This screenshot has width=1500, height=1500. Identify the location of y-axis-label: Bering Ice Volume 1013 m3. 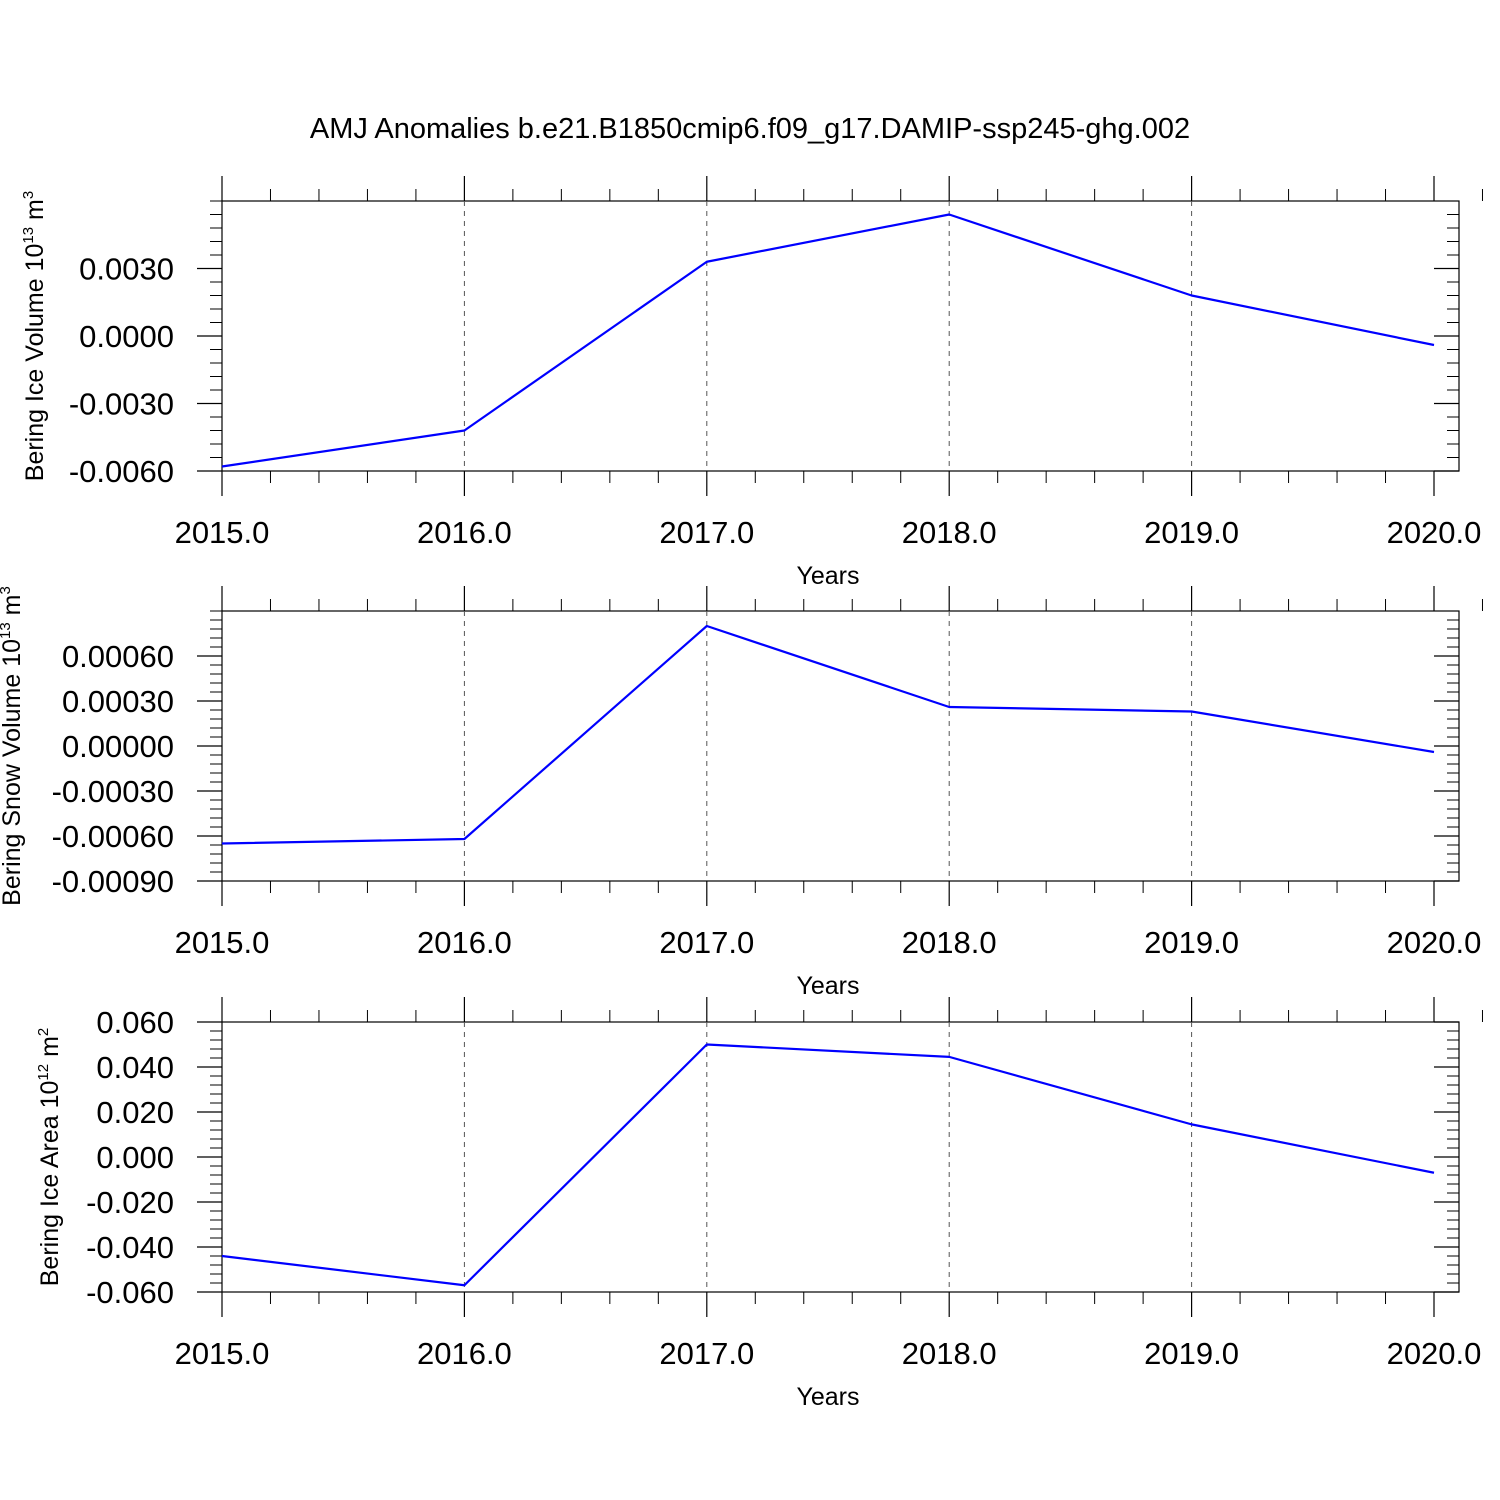
(34, 336).